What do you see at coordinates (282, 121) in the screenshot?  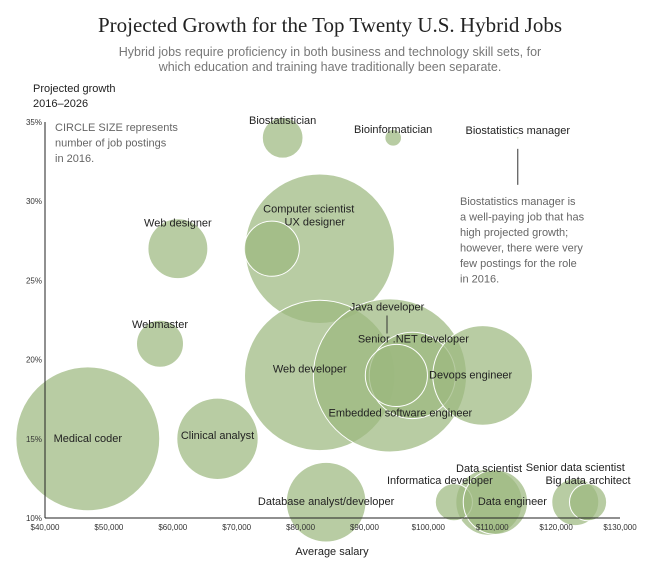 I see `label-biostatistician: Biostatistician` at bounding box center [282, 121].